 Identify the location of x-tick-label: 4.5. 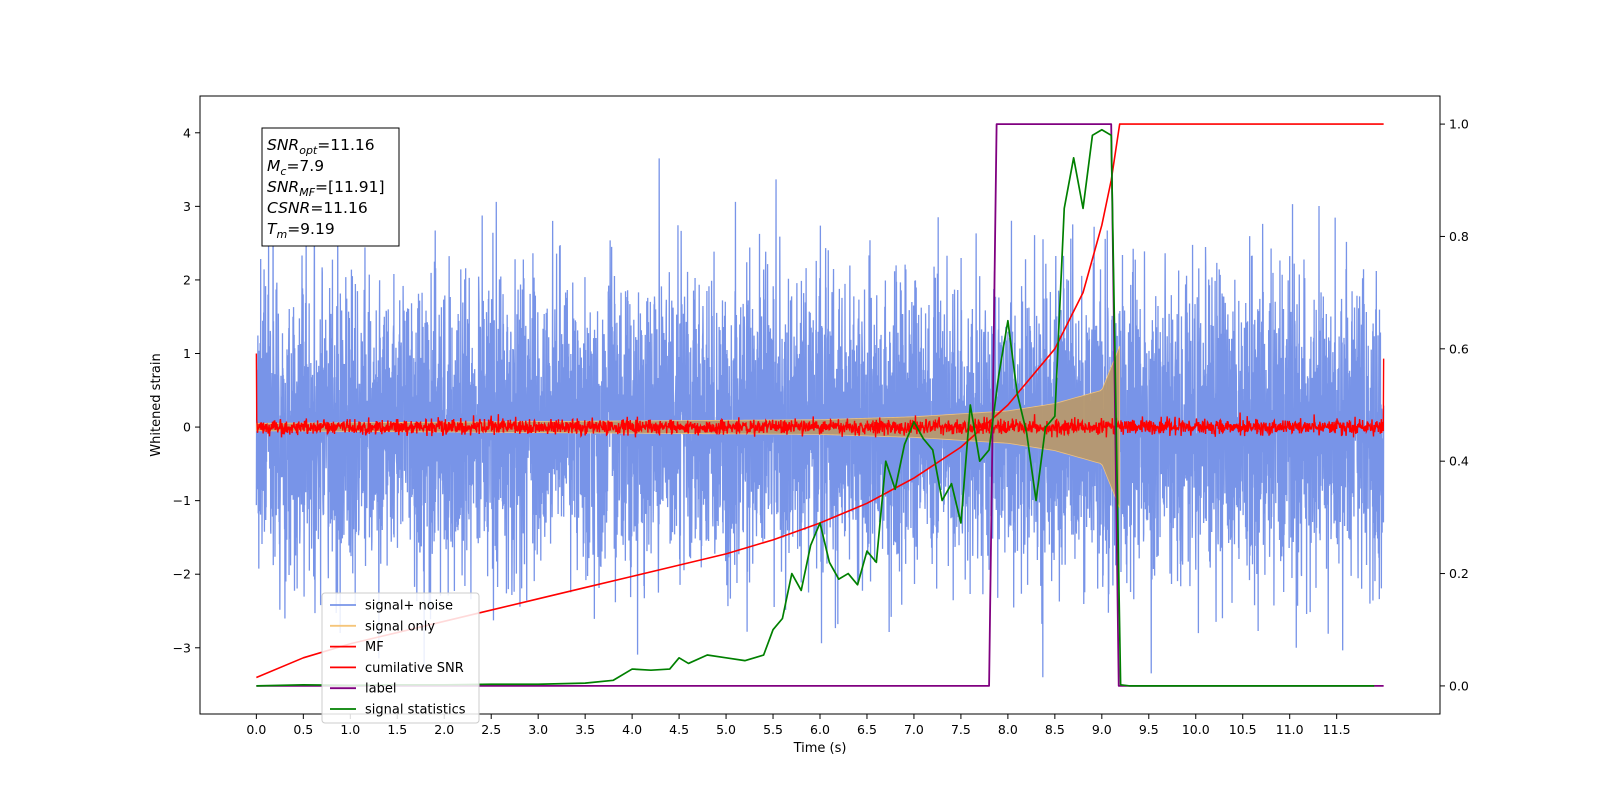
(679, 729).